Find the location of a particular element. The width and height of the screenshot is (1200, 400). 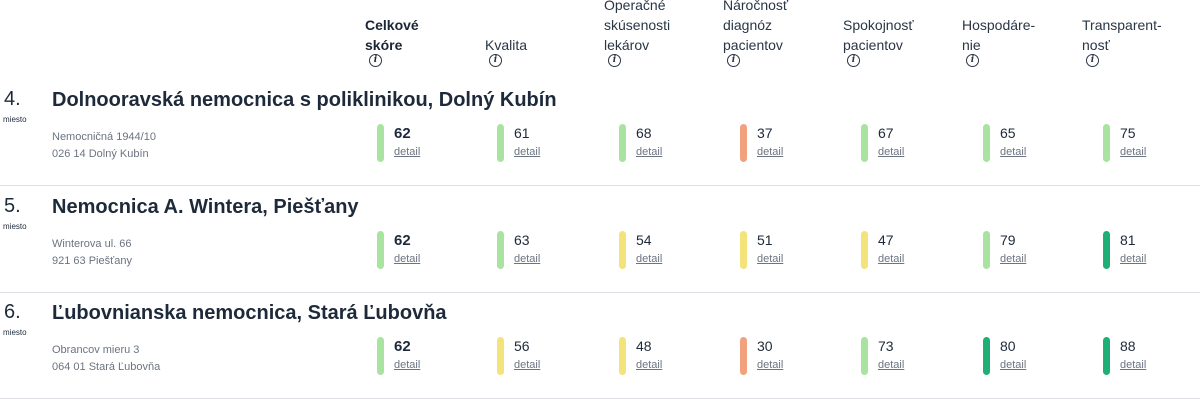

rank-number: 6. is located at coordinates (12, 312).